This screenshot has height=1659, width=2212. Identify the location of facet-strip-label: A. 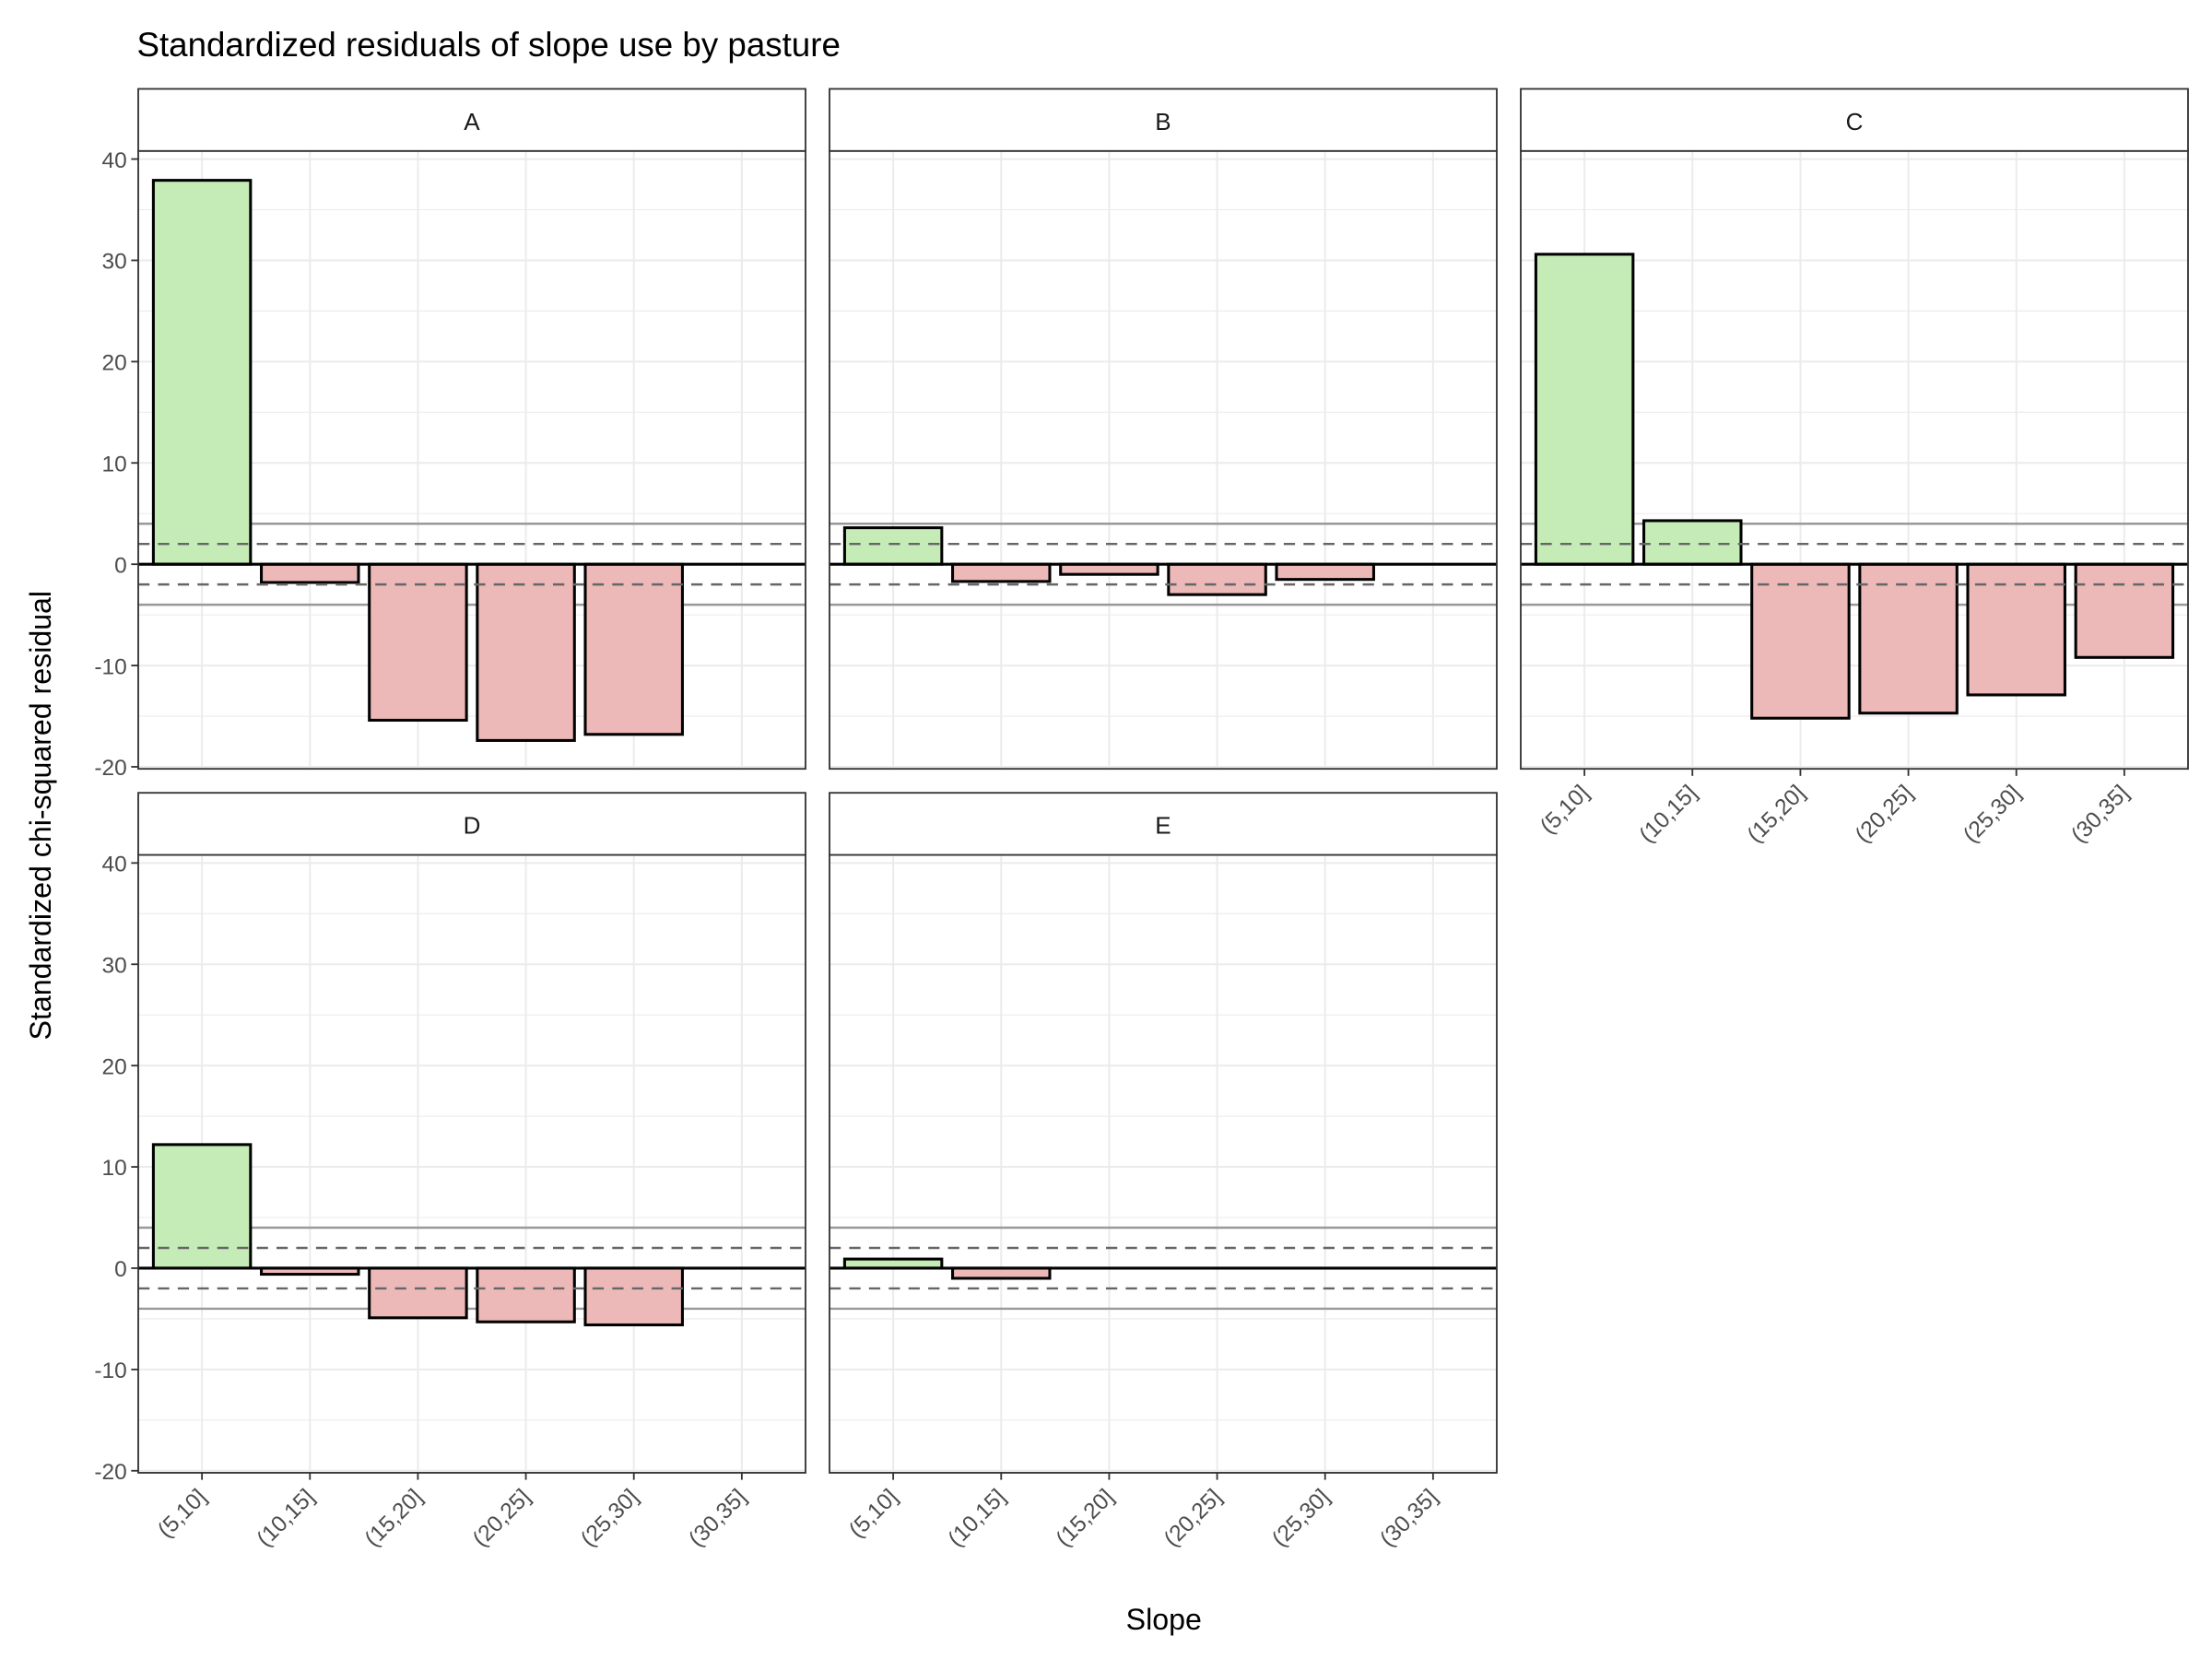
(472, 121).